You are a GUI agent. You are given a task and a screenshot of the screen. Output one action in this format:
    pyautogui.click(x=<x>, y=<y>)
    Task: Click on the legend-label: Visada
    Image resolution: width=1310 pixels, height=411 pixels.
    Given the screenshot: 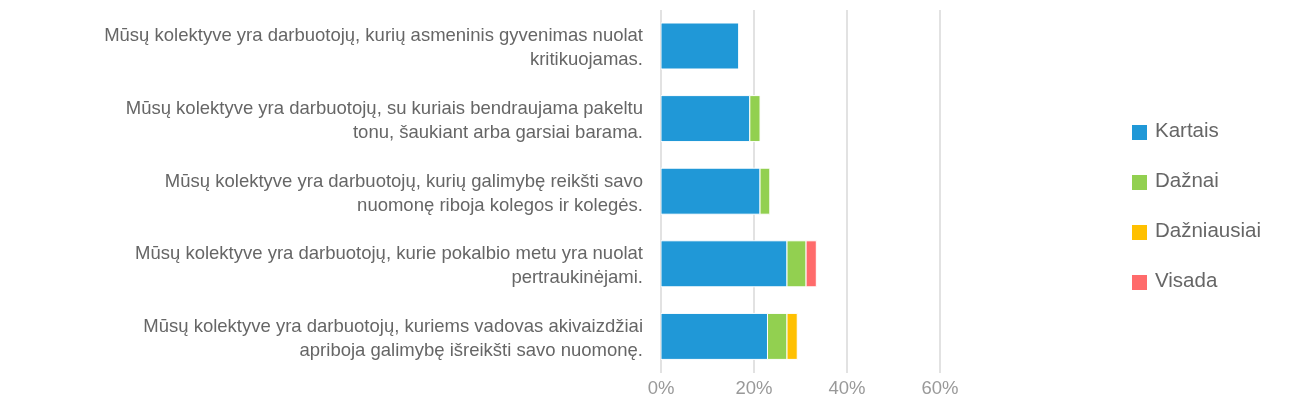 What is the action you would take?
    pyautogui.click(x=1186, y=279)
    